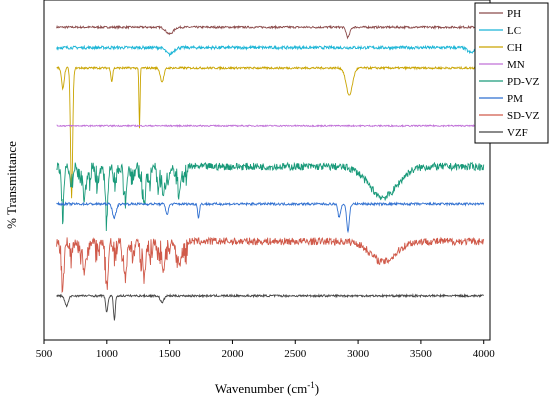 Image resolution: width=550 pixels, height=401 pixels. What do you see at coordinates (270, 51) in the screenshot?
I see `spectrum-line-lc` at bounding box center [270, 51].